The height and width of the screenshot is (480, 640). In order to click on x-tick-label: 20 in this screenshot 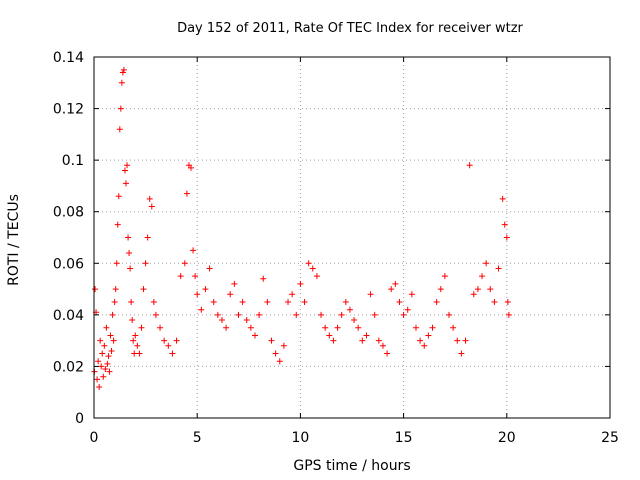, I will do `click(507, 438)`.